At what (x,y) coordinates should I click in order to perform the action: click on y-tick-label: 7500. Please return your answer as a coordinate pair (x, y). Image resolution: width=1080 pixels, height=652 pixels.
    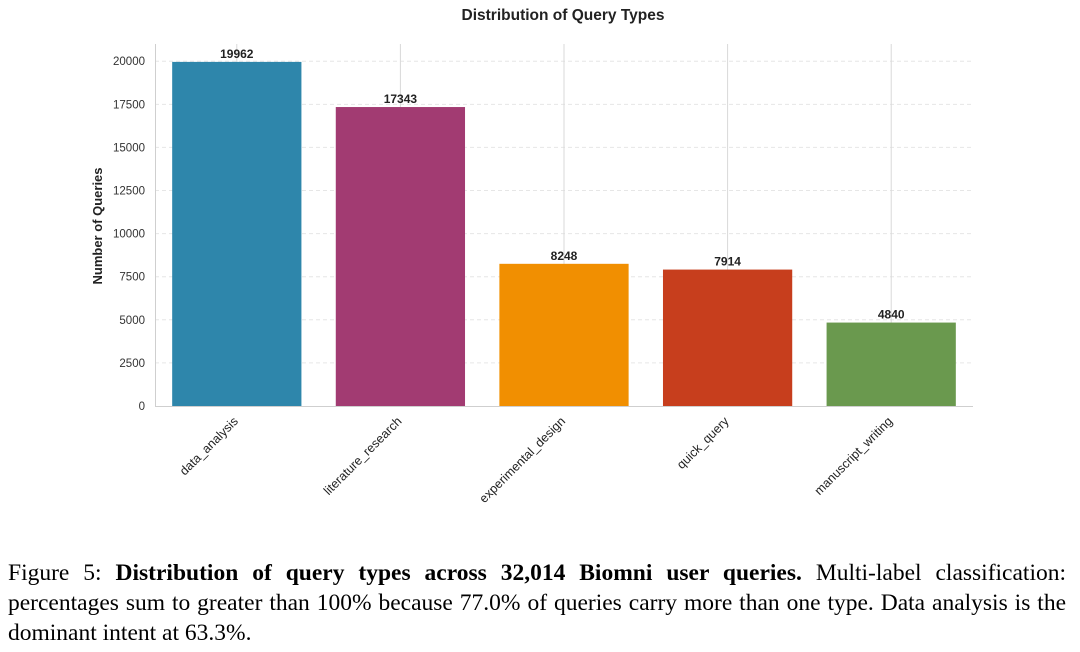
    Looking at the image, I should click on (132, 278).